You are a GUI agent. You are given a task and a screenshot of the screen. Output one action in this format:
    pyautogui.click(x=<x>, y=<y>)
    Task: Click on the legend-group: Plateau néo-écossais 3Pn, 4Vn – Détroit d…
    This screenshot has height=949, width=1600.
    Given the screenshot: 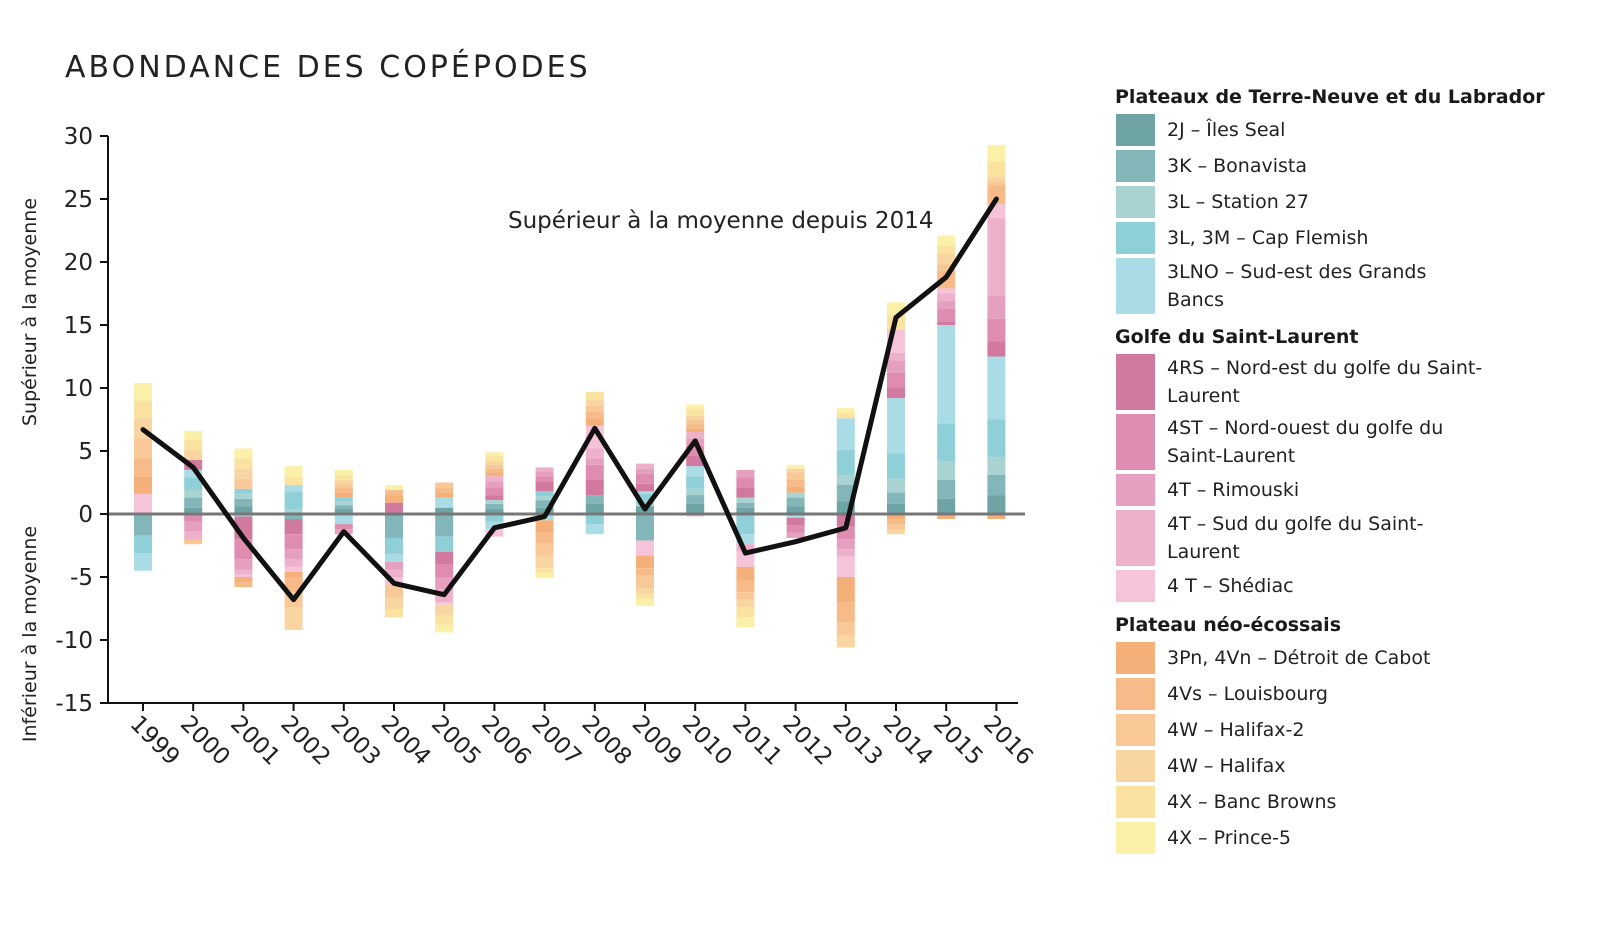 What is the action you would take?
    pyautogui.click(x=1355, y=734)
    